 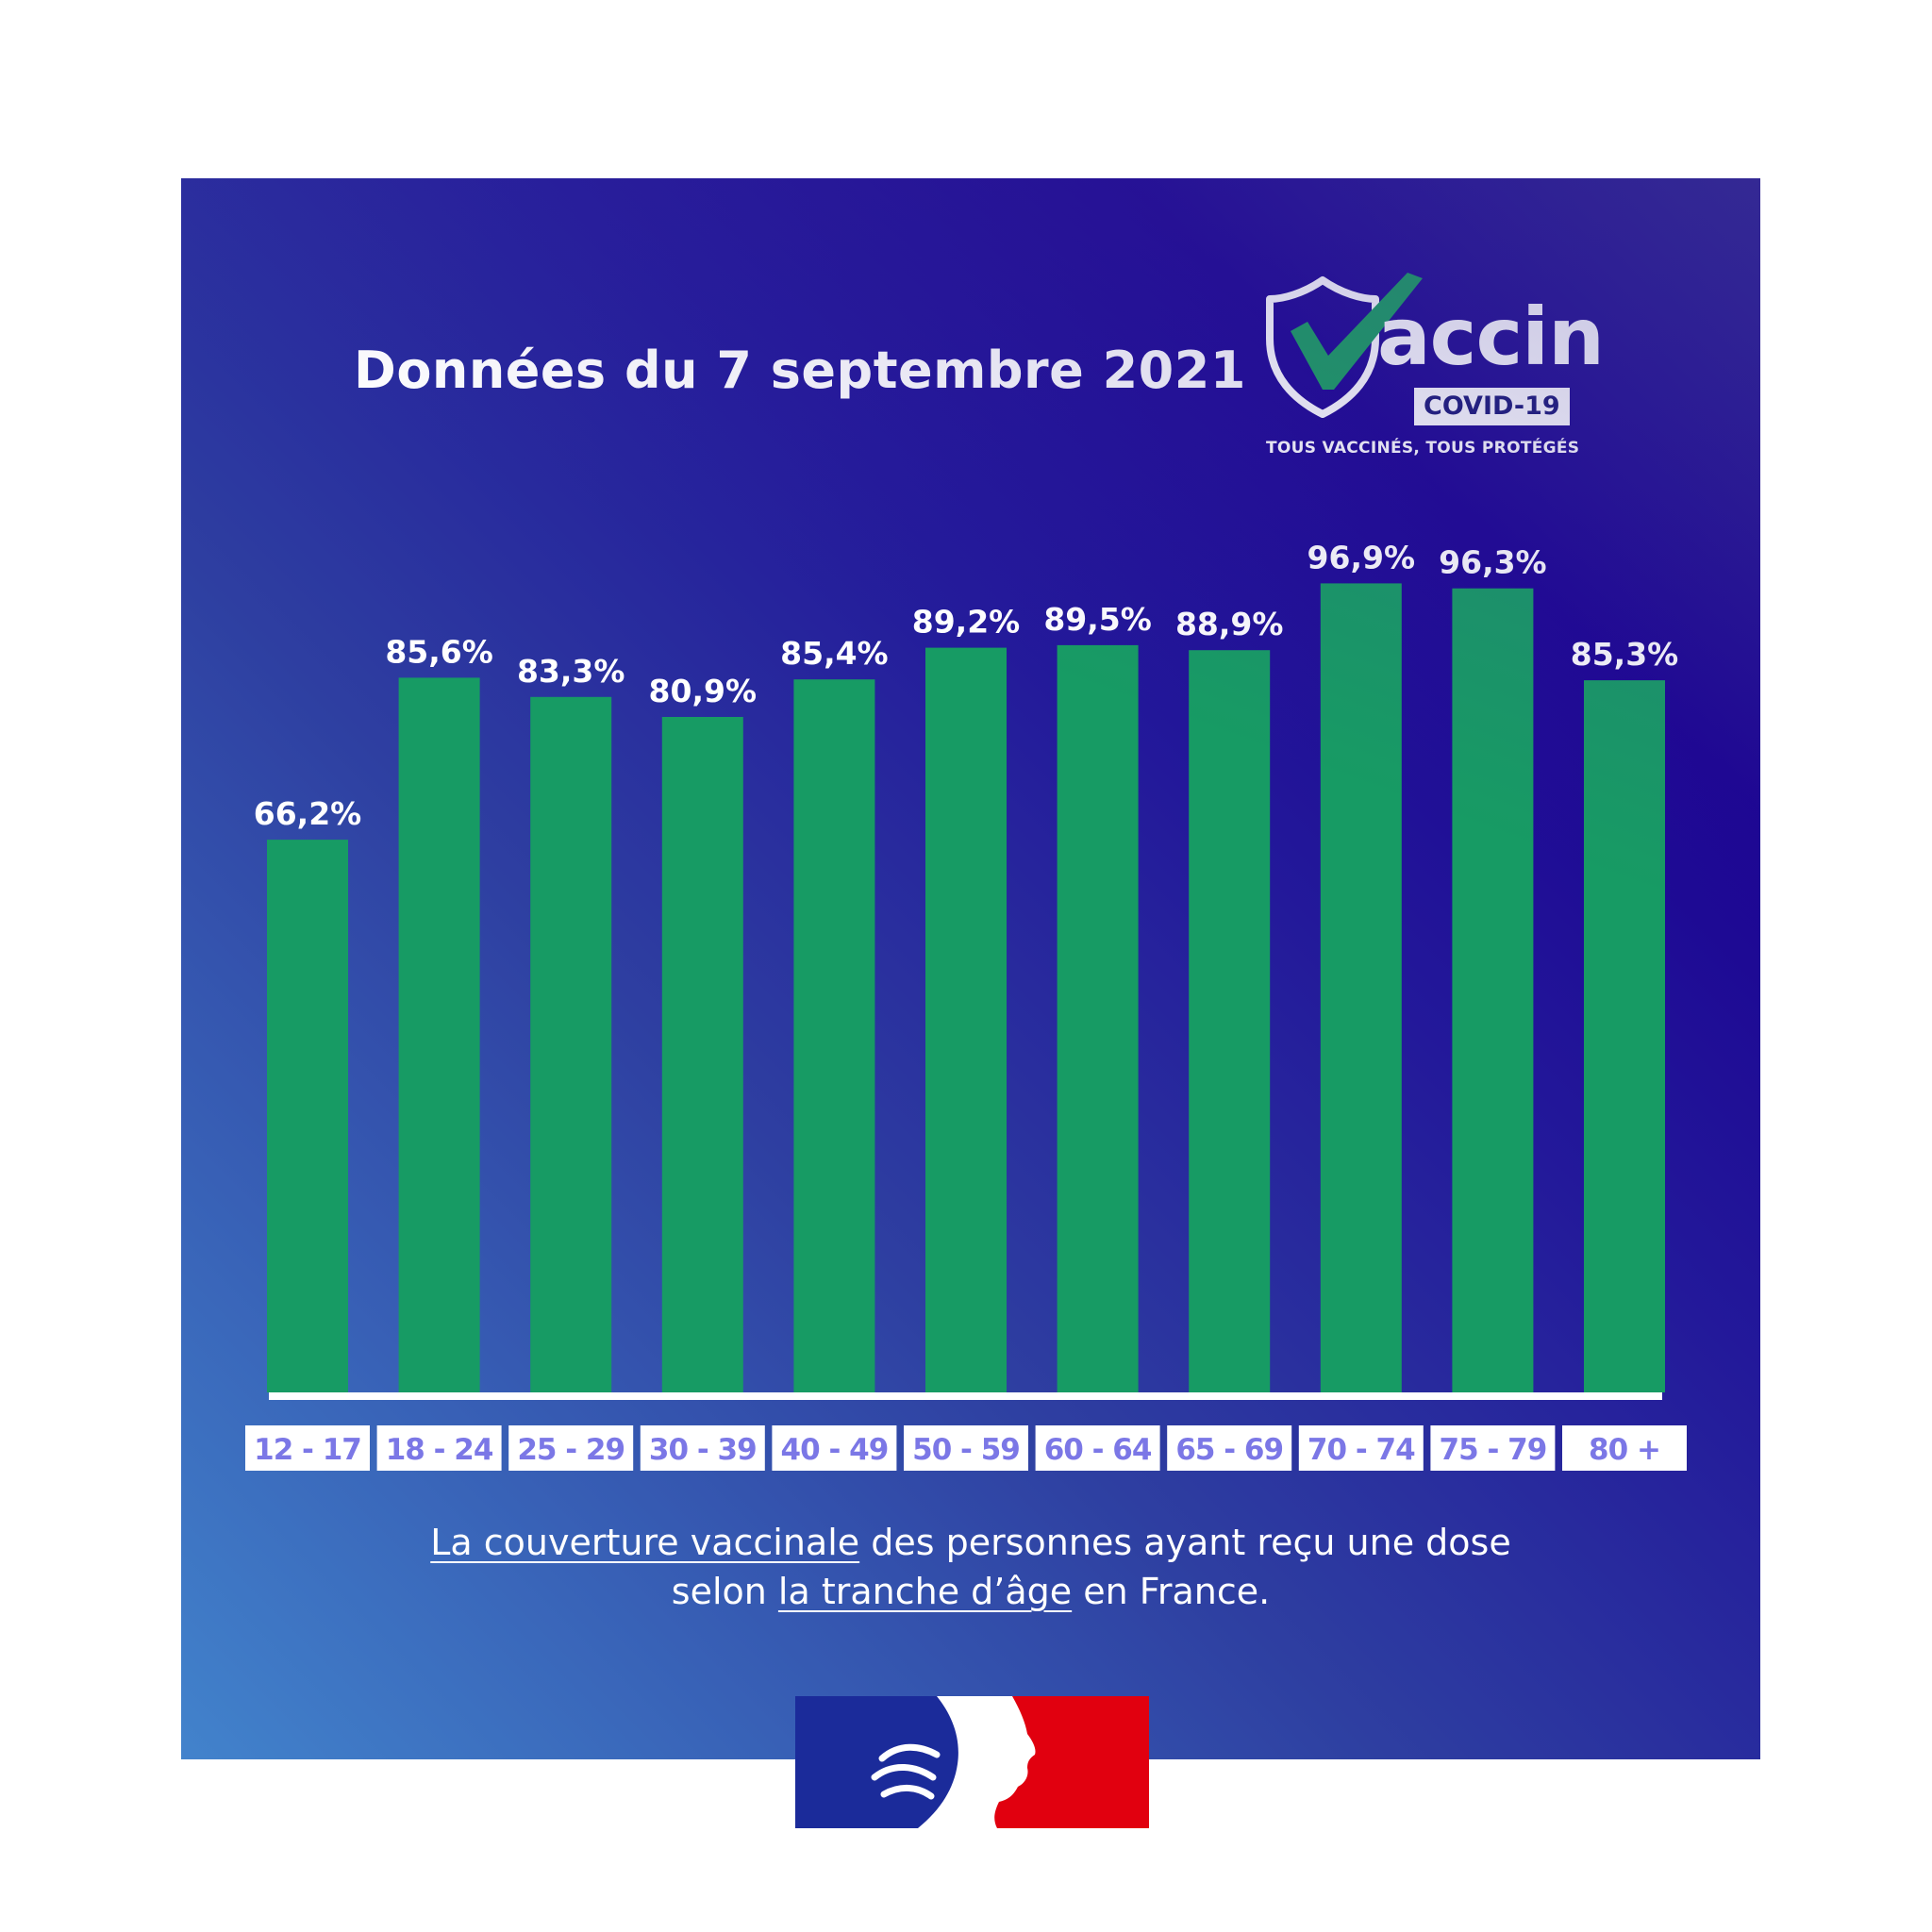 I want to click on tick-label-box: 12 - 17, so click(x=307, y=1448).